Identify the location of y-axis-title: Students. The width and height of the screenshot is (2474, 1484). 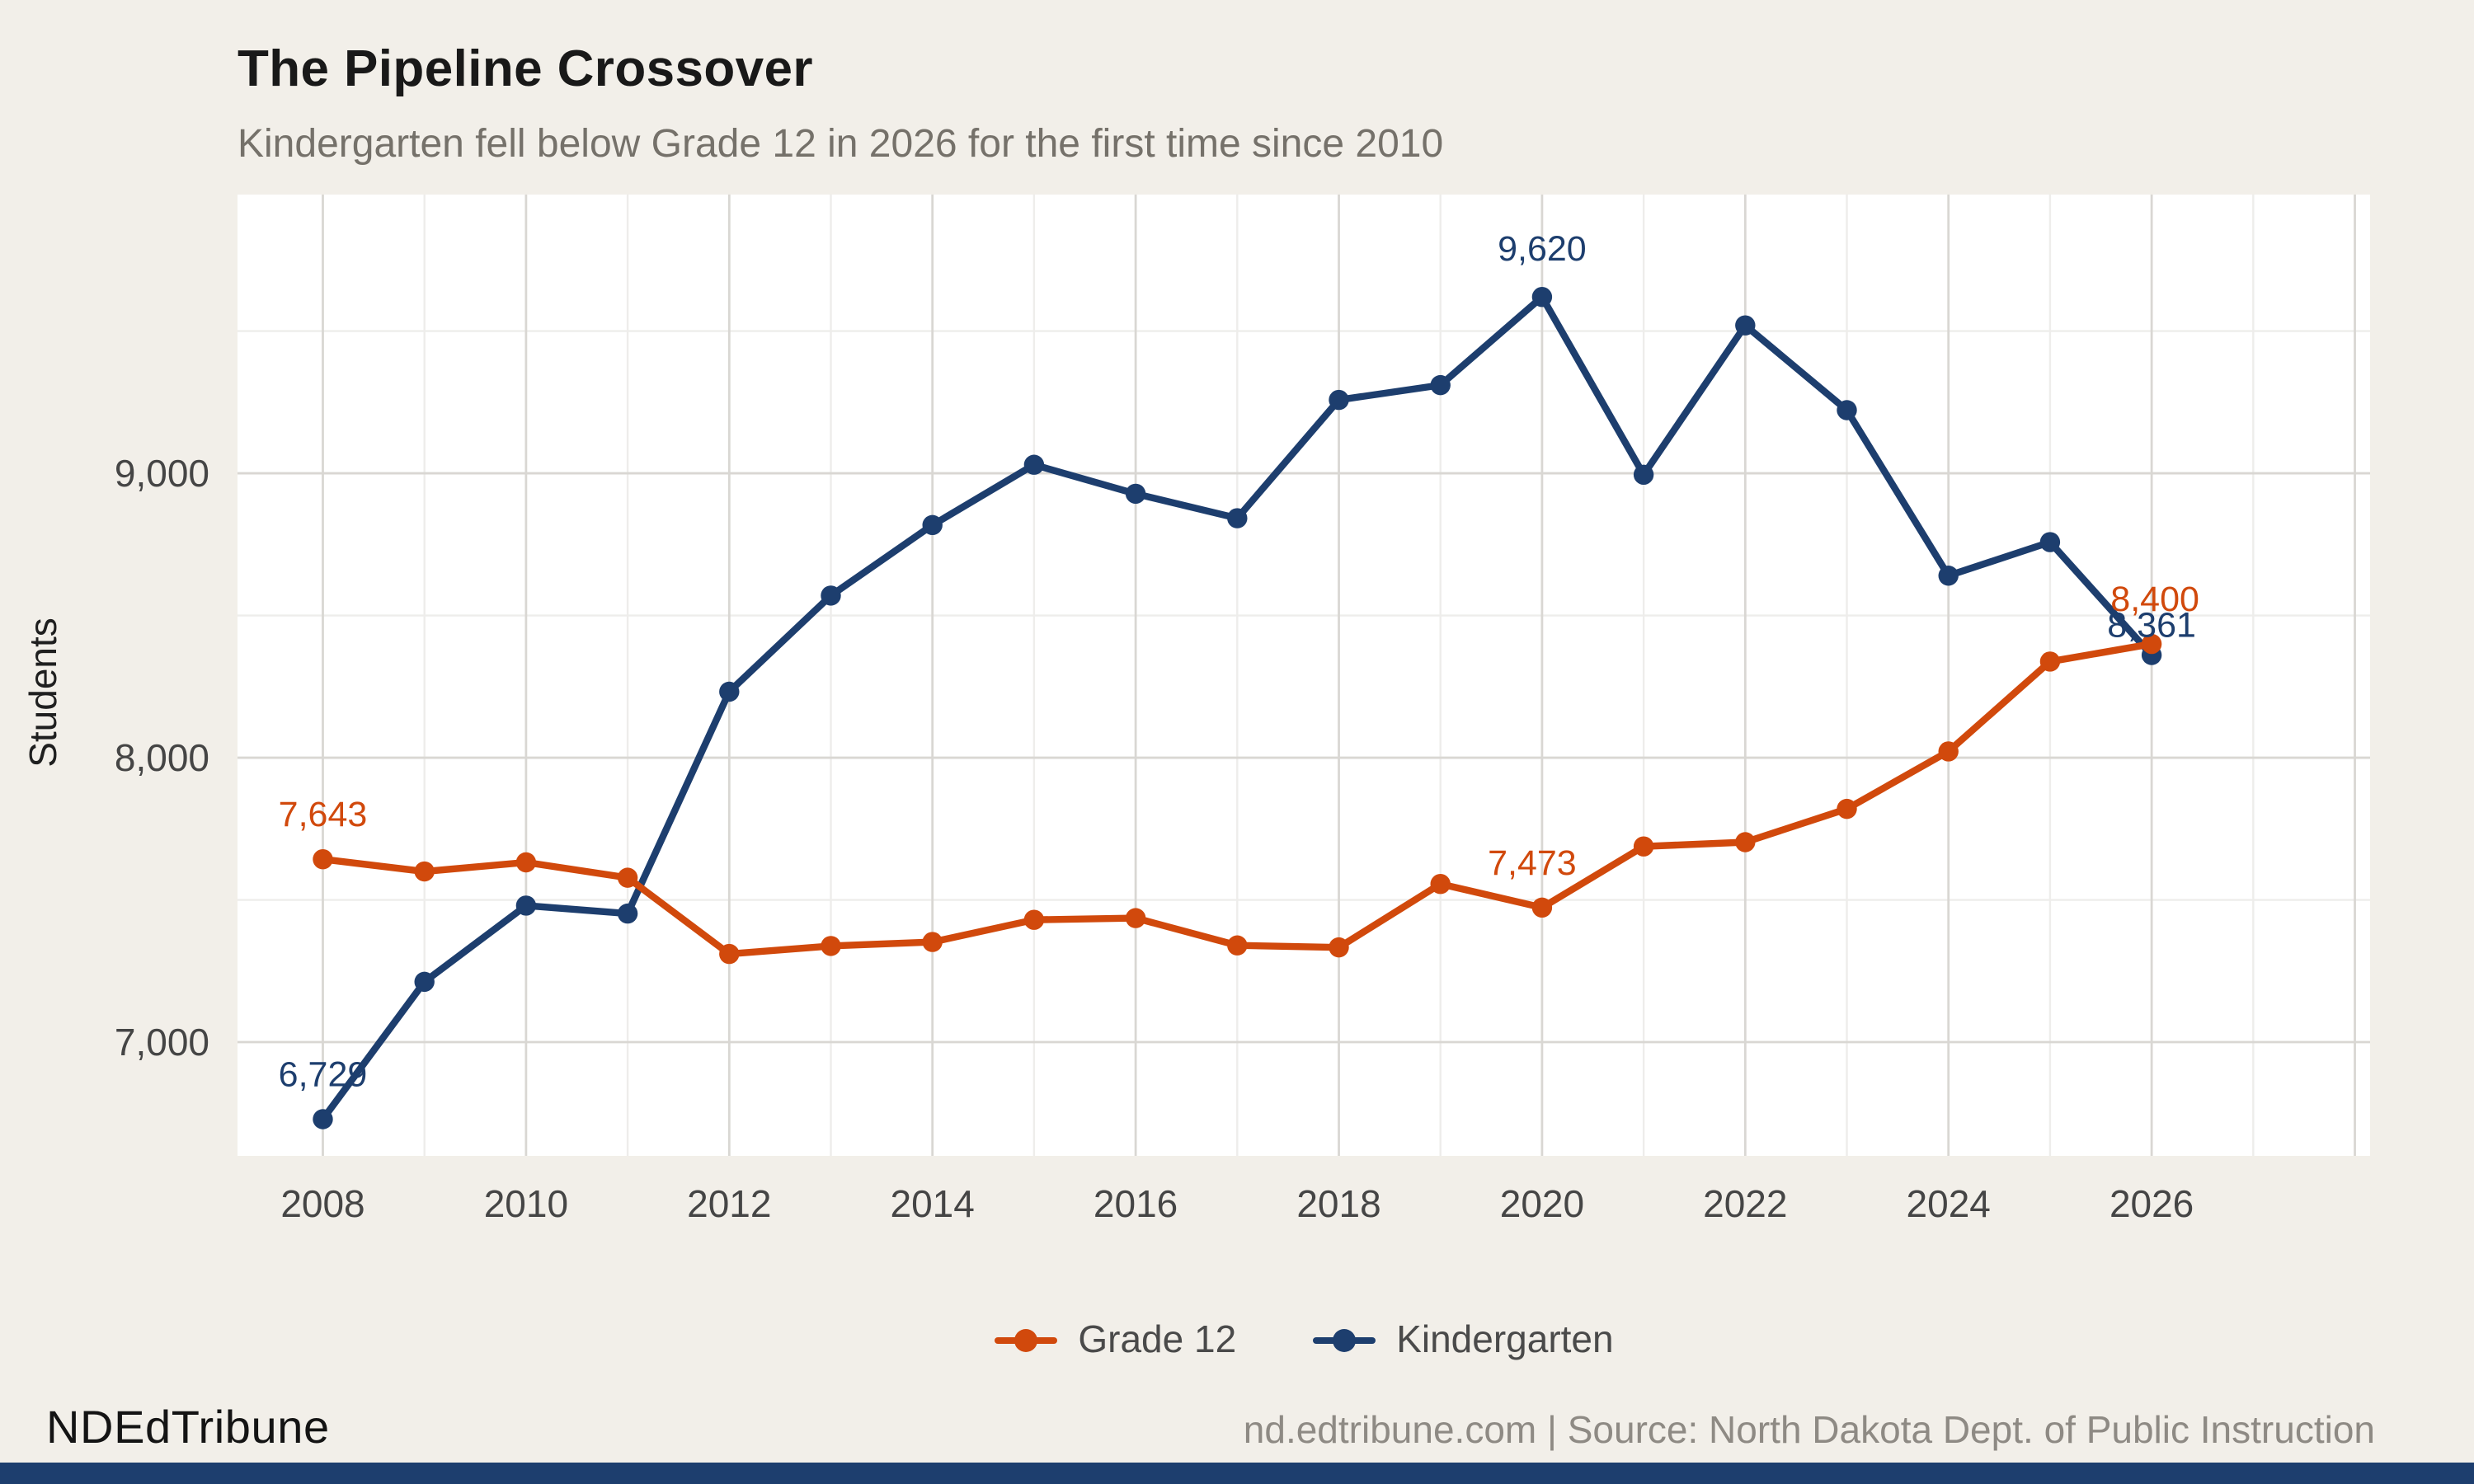
(42, 693).